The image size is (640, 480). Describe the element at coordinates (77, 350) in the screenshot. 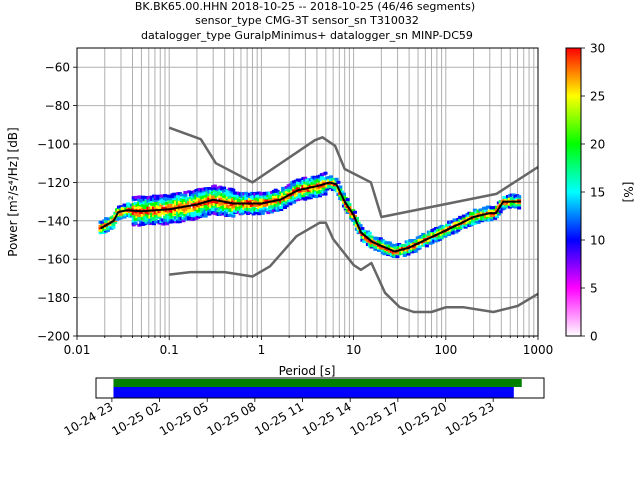

I see `x-tick-label: 0.01` at that location.